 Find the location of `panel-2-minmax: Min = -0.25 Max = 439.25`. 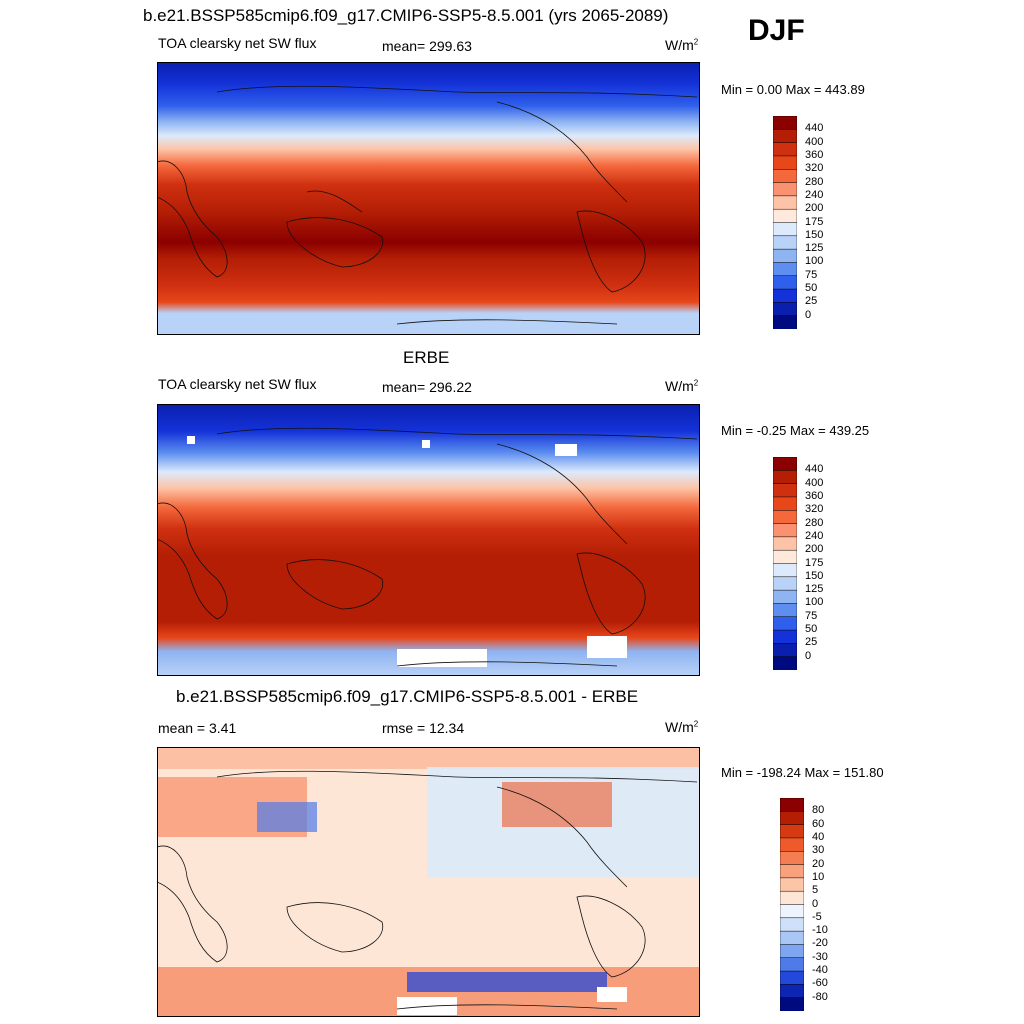

panel-2-minmax: Min = -0.25 Max = 439.25 is located at coordinates (795, 430).